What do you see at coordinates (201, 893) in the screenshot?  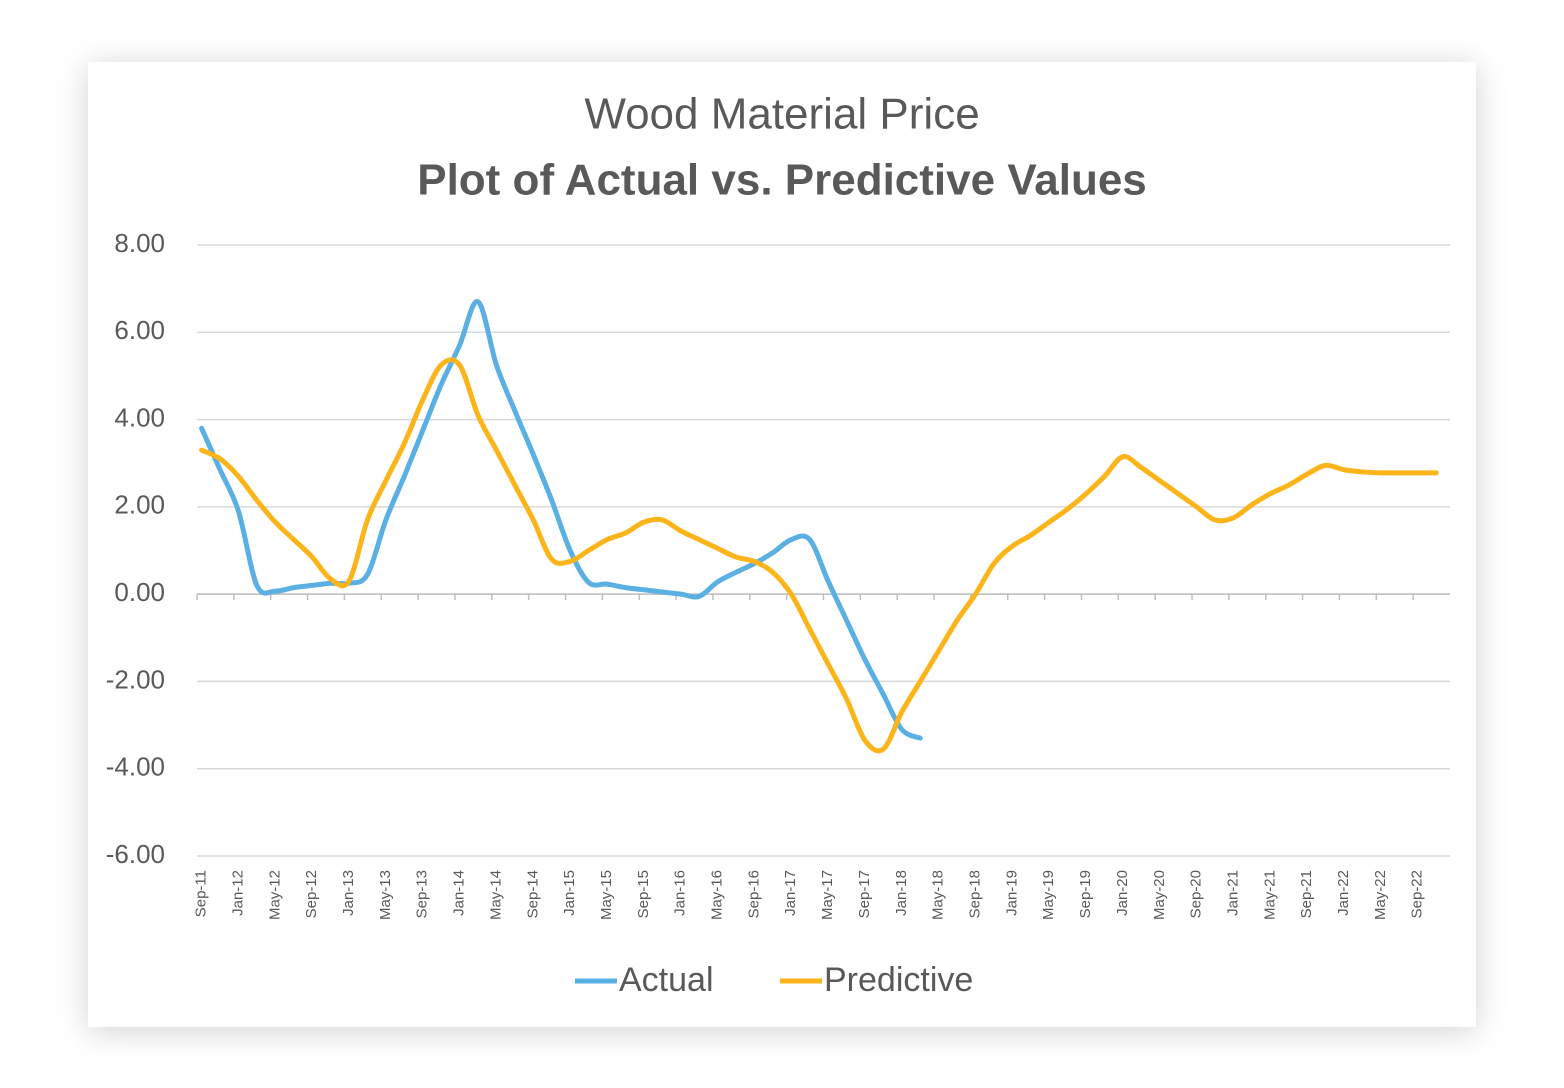 I see `x-tick-label: Sep-11` at bounding box center [201, 893].